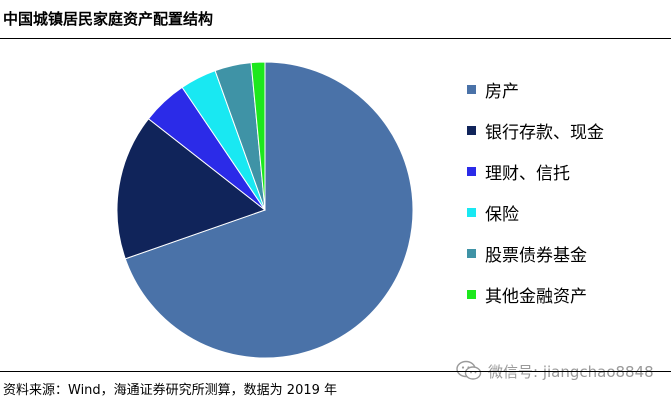  I want to click on legend-label: 保险, so click(502, 214).